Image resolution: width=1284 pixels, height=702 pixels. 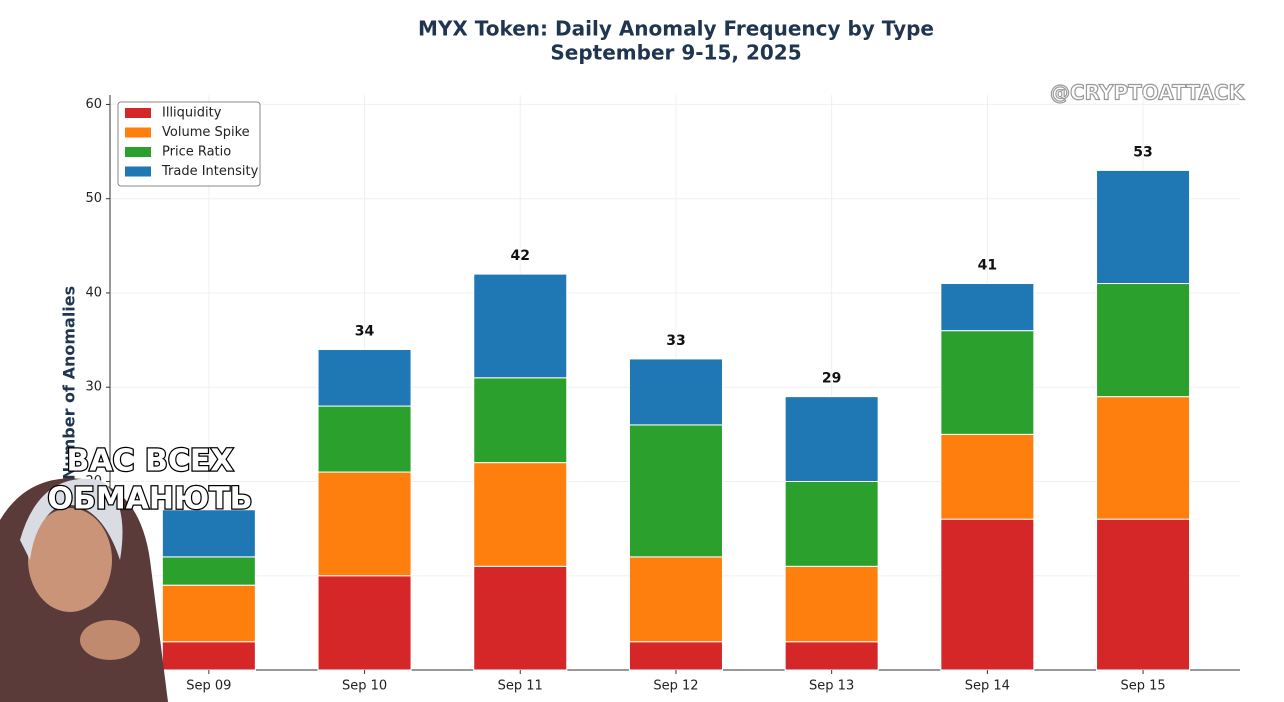 What do you see at coordinates (831, 379) in the screenshot?
I see `total-label: 29` at bounding box center [831, 379].